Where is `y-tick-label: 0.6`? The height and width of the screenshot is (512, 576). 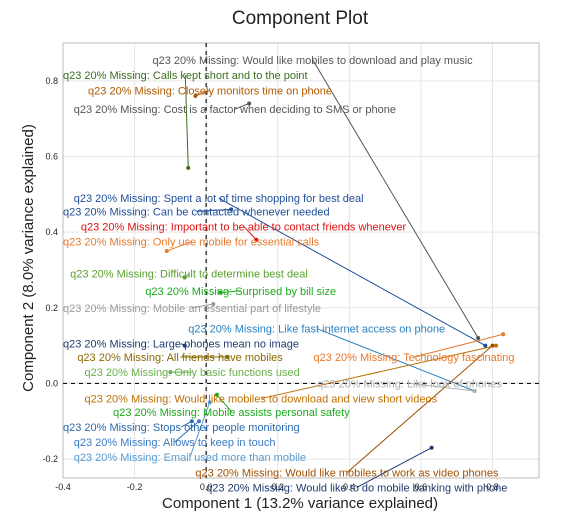 y-tick-label: 0.6 is located at coordinates (51, 156).